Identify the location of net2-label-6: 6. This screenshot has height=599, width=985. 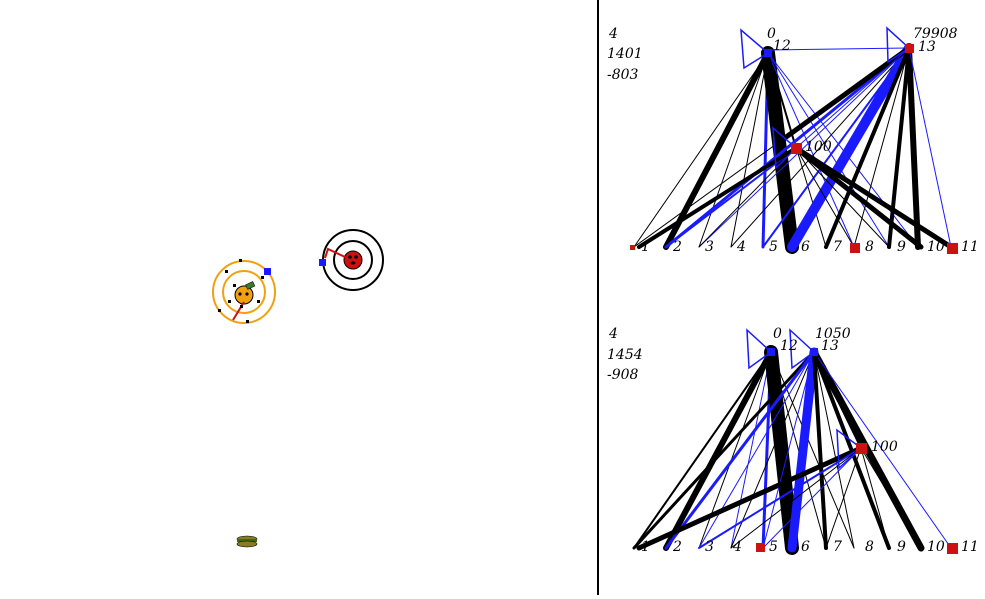
(805, 547).